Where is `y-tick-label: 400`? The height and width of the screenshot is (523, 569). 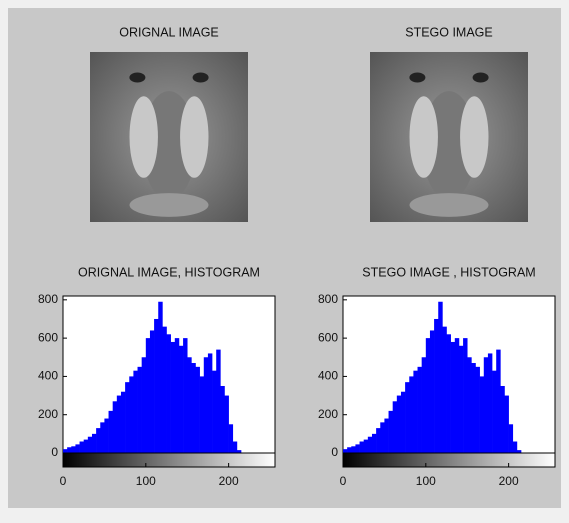
y-tick-label: 400 is located at coordinates (48, 376).